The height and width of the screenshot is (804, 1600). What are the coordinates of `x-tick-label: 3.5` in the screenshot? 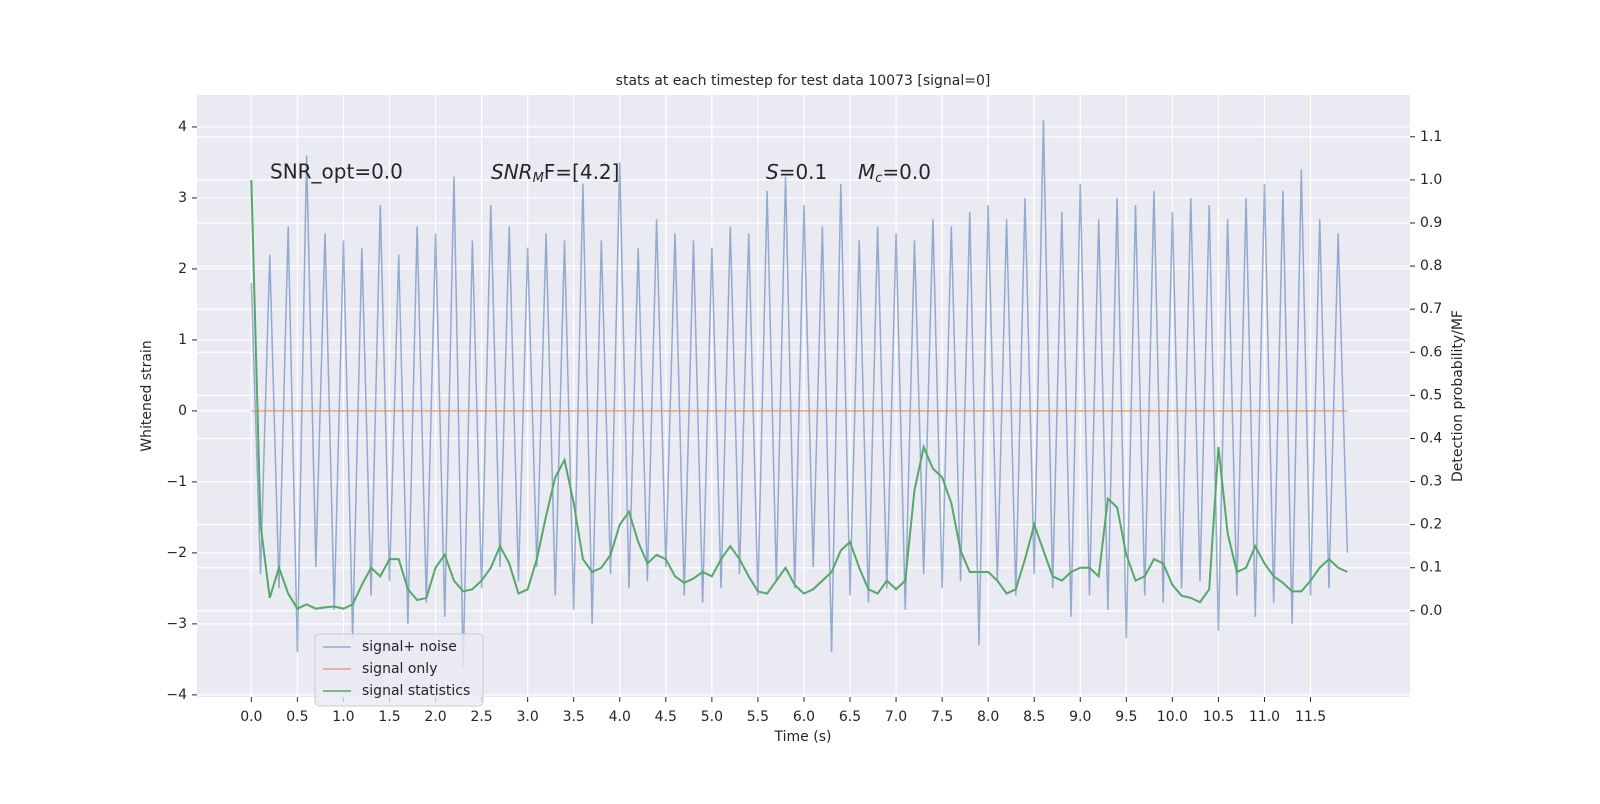 It's located at (574, 717).